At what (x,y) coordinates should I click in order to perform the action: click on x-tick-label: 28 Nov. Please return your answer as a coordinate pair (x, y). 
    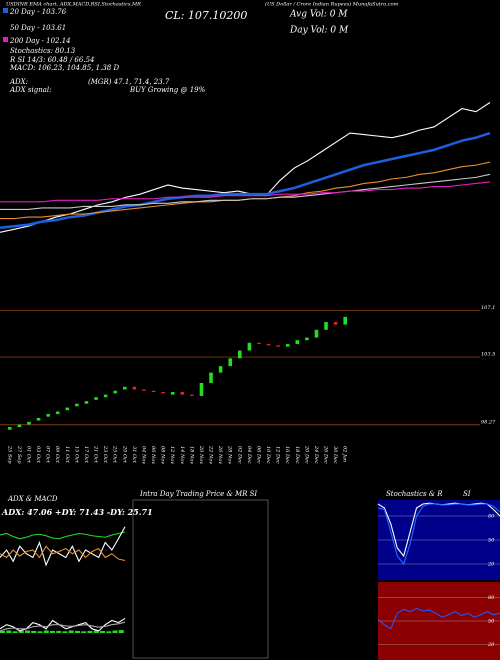
    Looking at the image, I should click on (230, 454).